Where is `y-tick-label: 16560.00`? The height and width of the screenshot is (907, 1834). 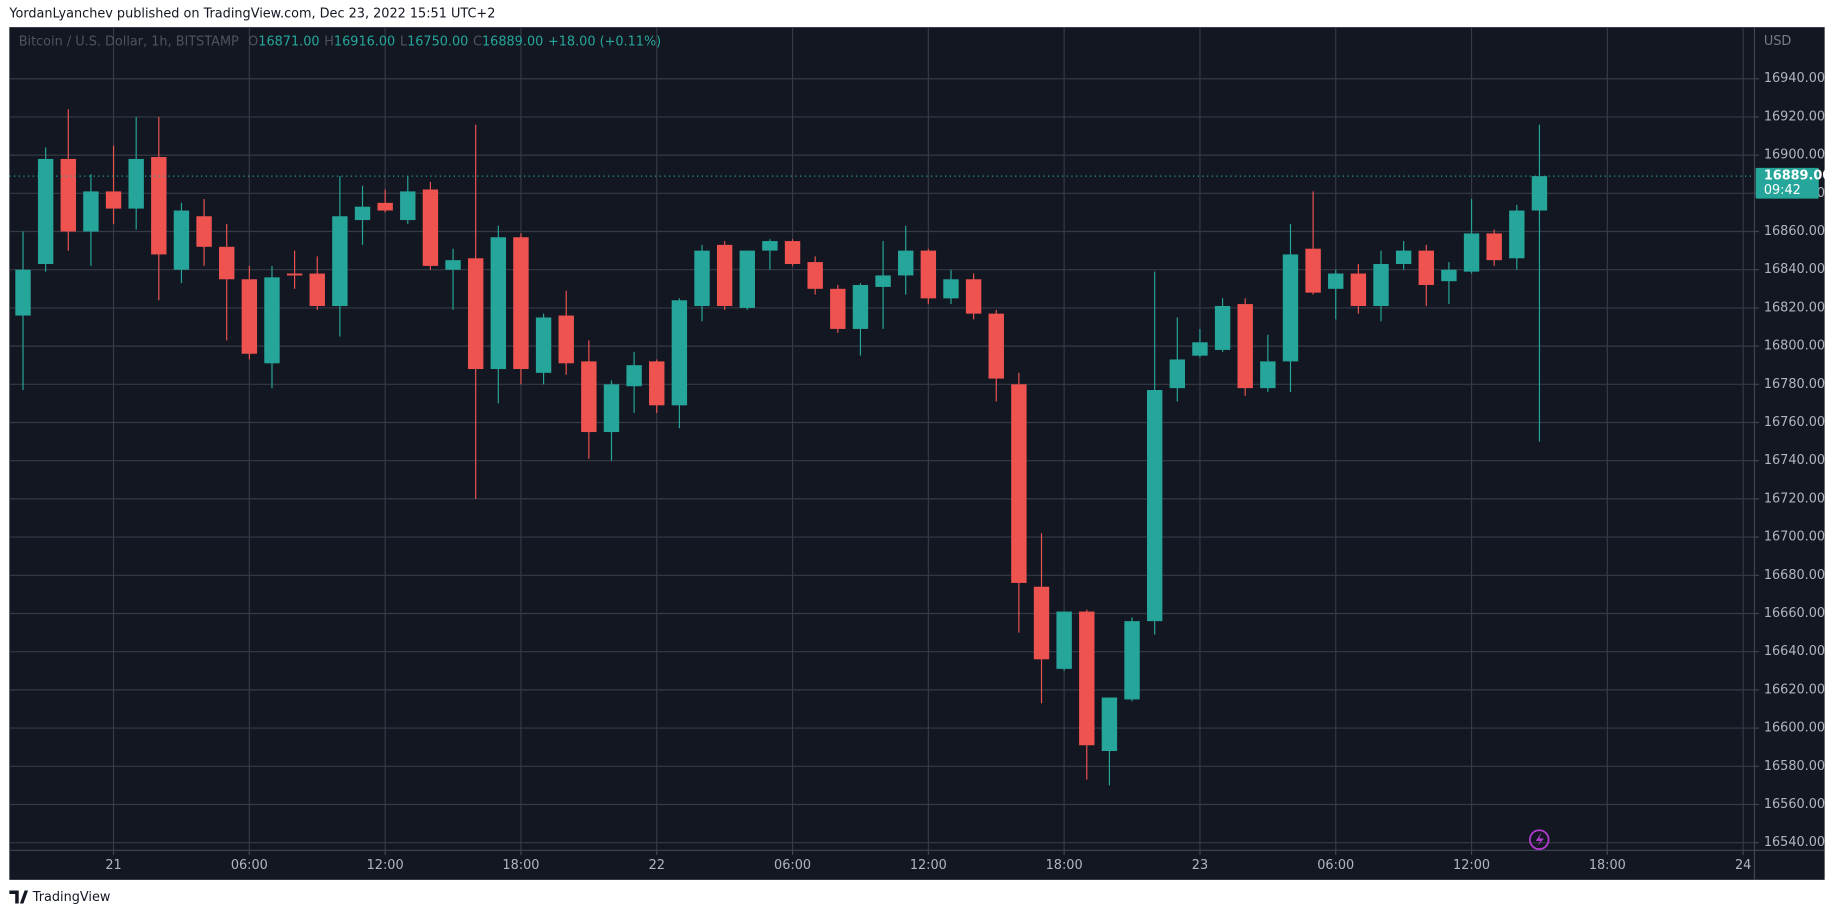
y-tick-label: 16560.00 is located at coordinates (1794, 804).